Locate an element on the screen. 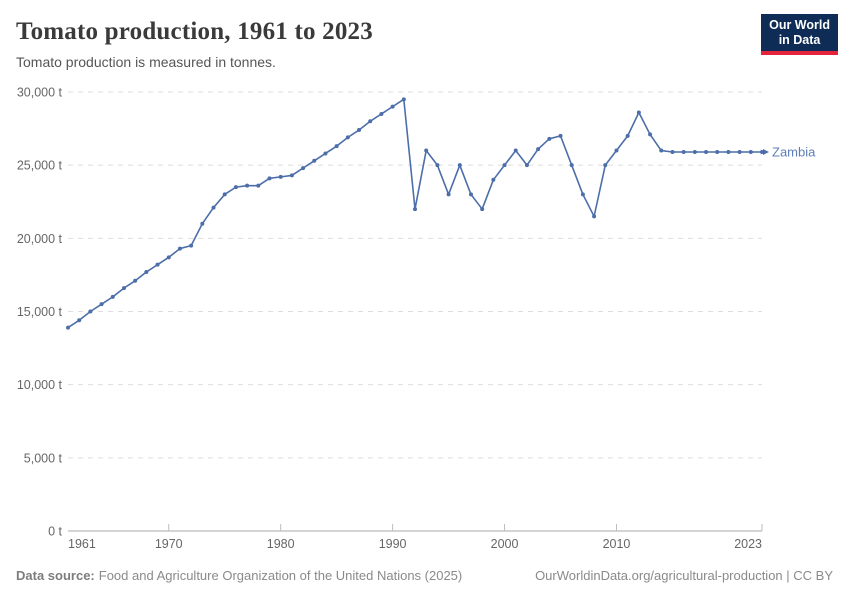 The height and width of the screenshot is (600, 850). y-axis-label: 15,000 t is located at coordinates (40, 312).